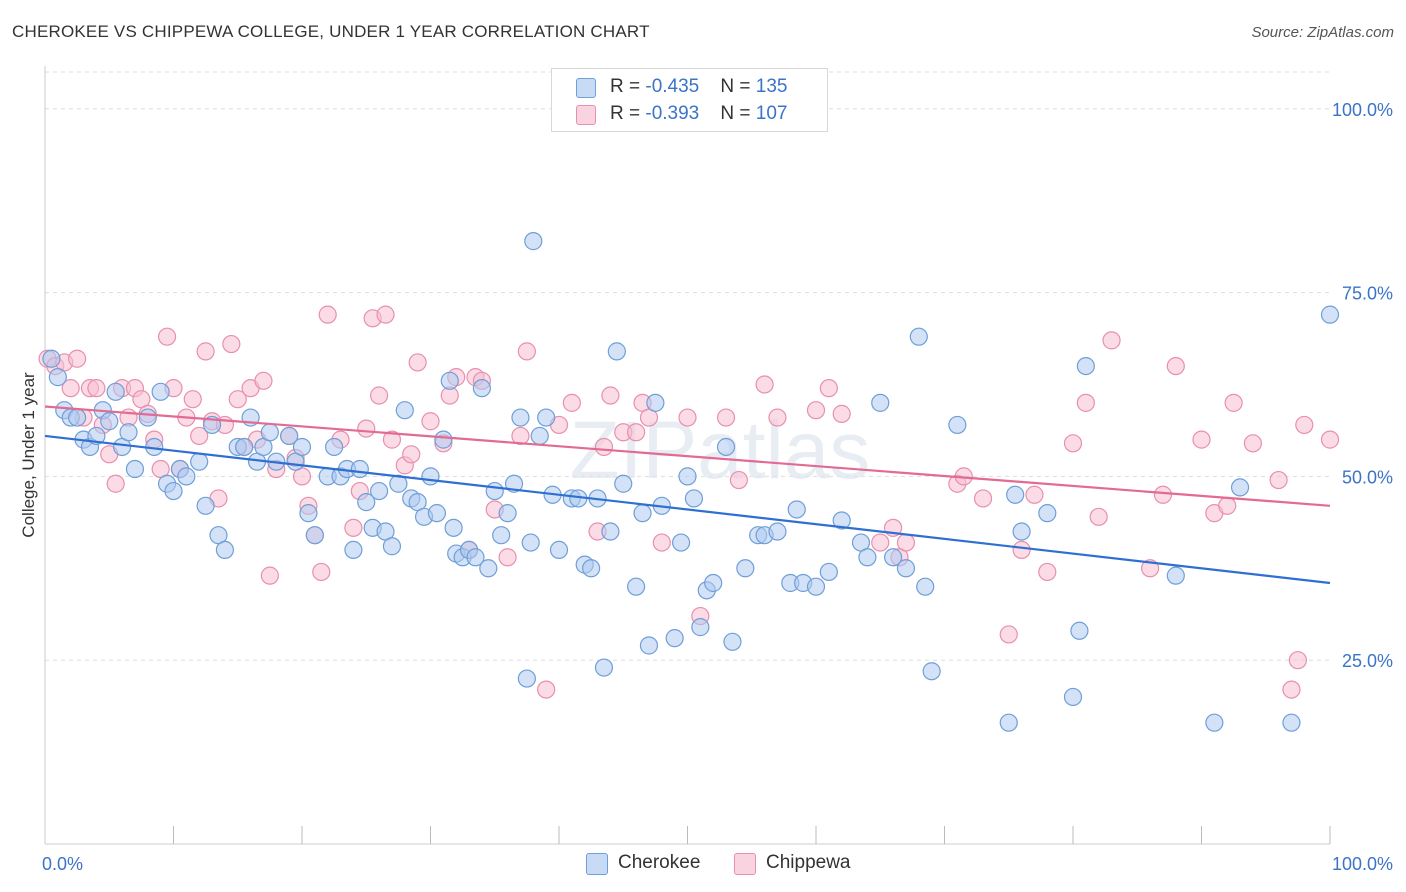 The width and height of the screenshot is (1406, 892). What do you see at coordinates (1362, 864) in the screenshot?
I see `x-tick-label-max: 100.0%` at bounding box center [1362, 864].